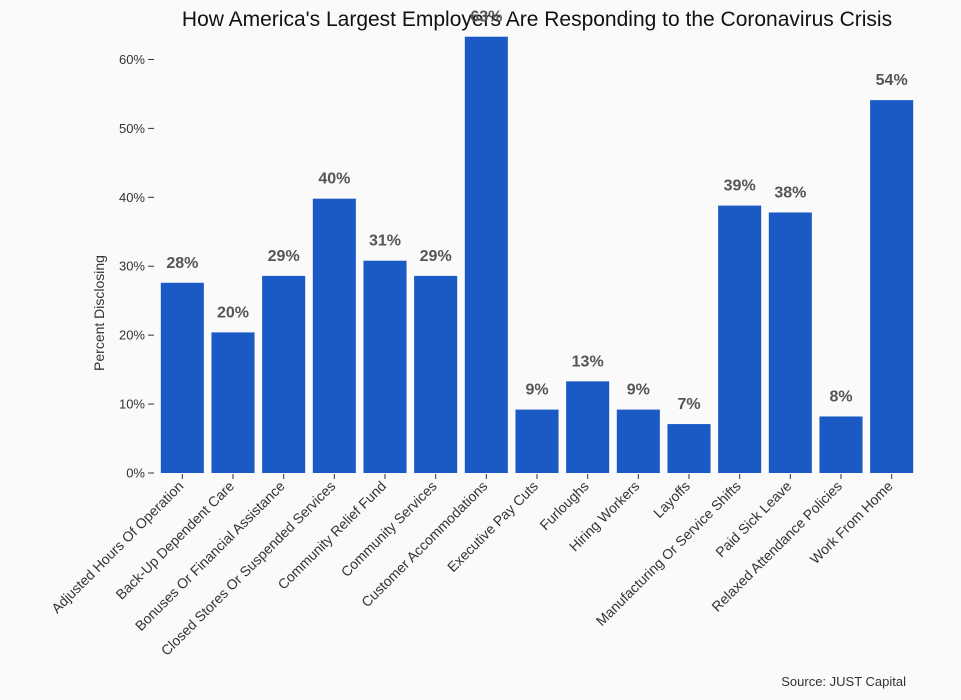  I want to click on data-label: 38%, so click(790, 192).